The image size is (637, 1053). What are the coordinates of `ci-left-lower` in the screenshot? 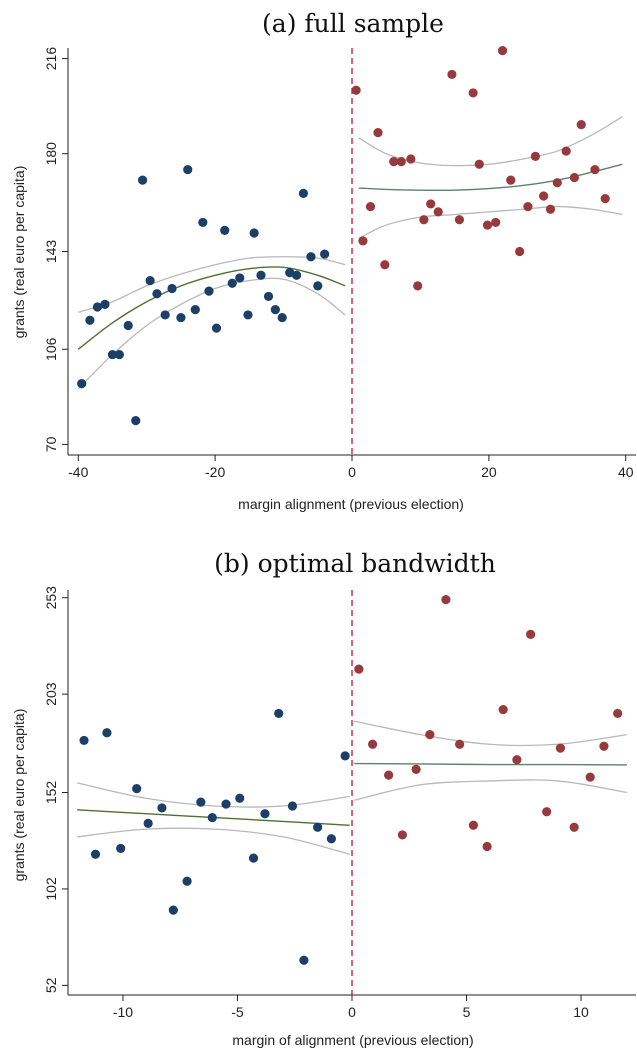 It's located at (213, 841).